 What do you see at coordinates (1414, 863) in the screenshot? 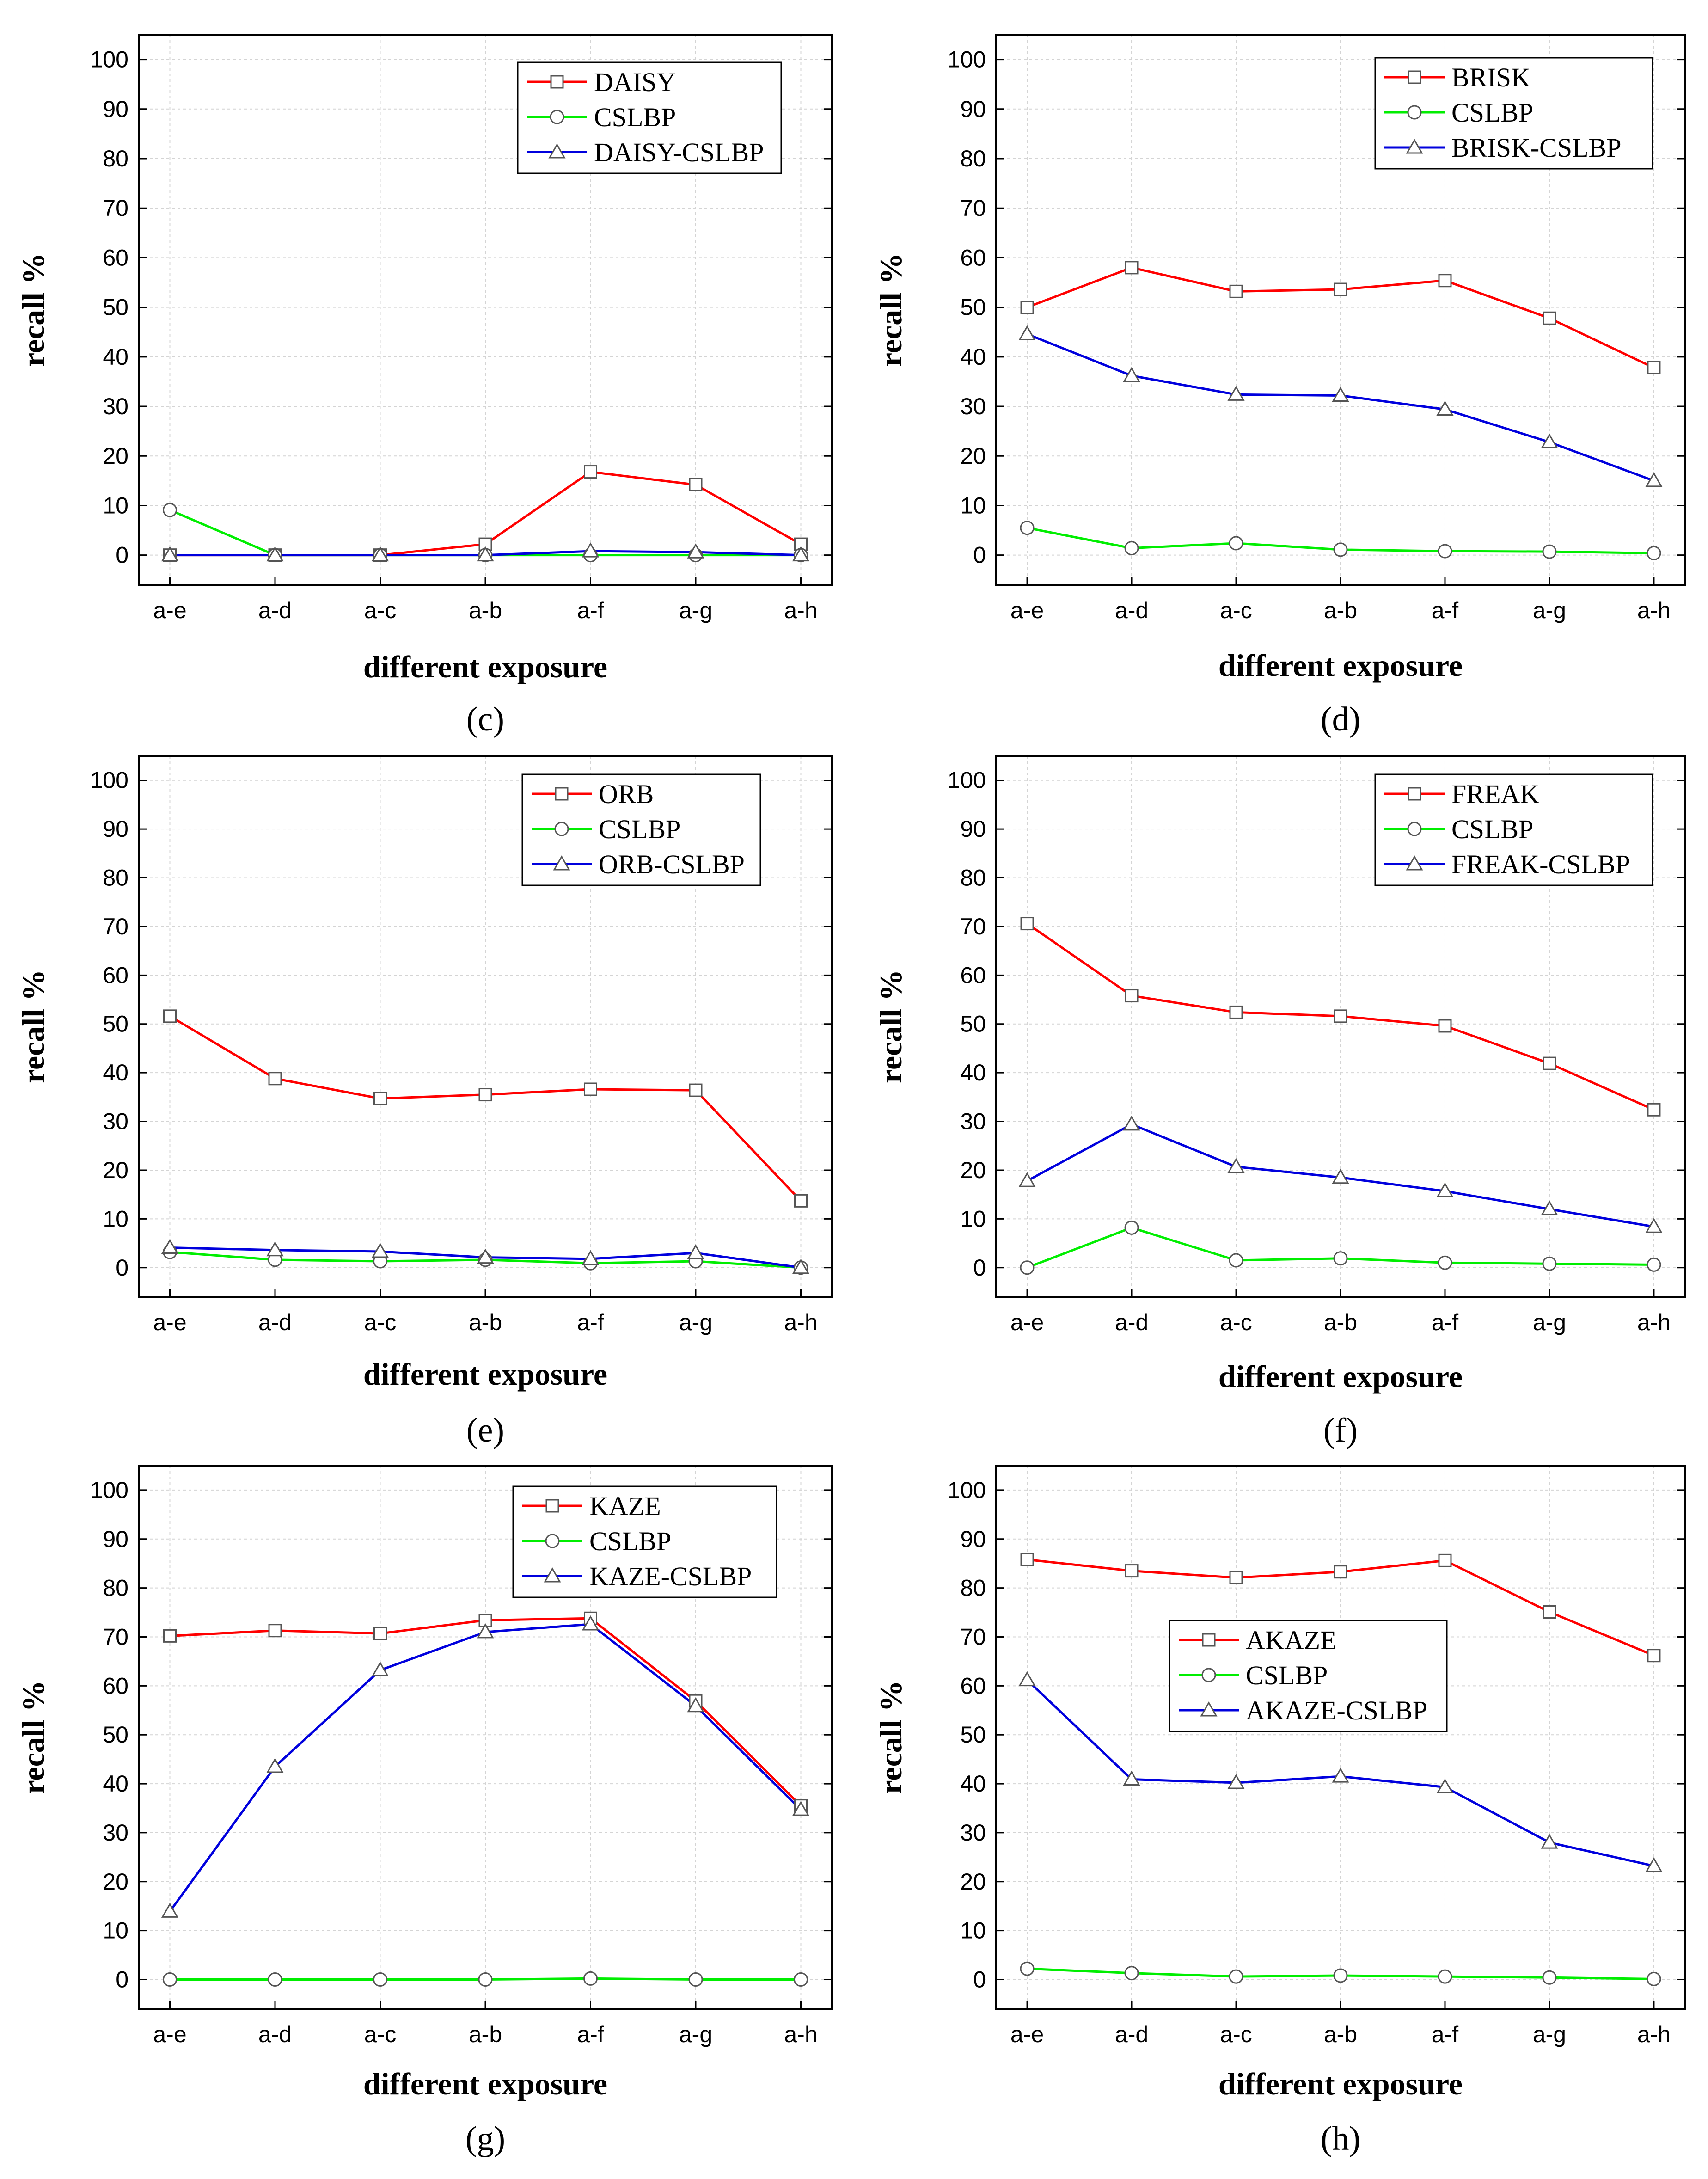
I see `legend-marker-FREAK-CSLBP` at bounding box center [1414, 863].